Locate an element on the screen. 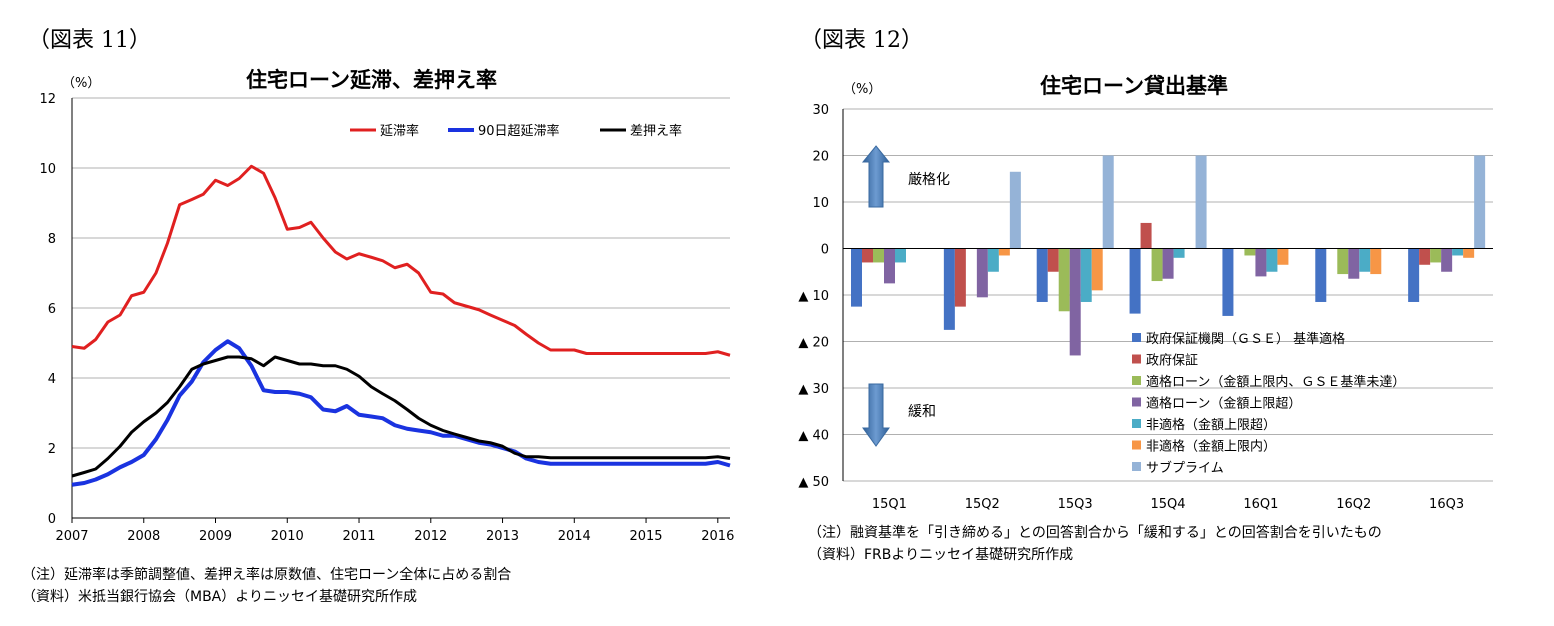 Image resolution: width=1554 pixels, height=626 pixels. chart-11-unit: （%） is located at coordinates (81, 83).